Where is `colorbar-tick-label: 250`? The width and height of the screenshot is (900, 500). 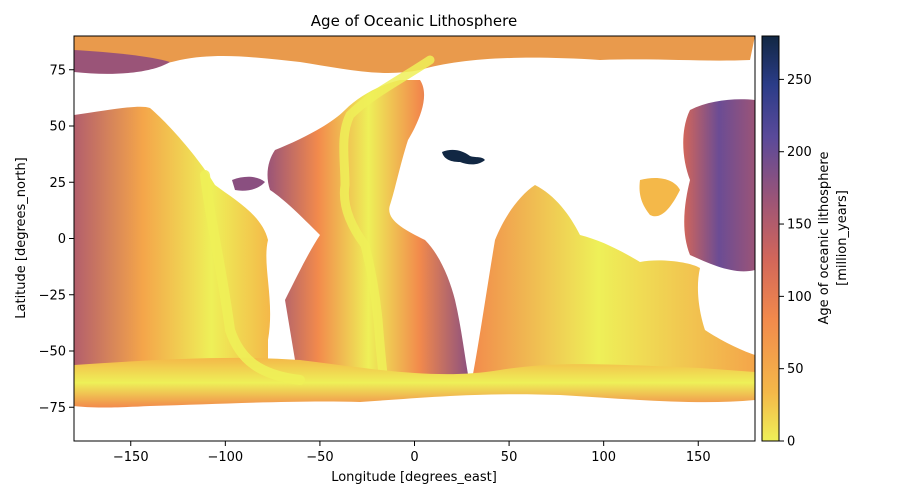
colorbar-tick-label: 250 is located at coordinates (799, 80).